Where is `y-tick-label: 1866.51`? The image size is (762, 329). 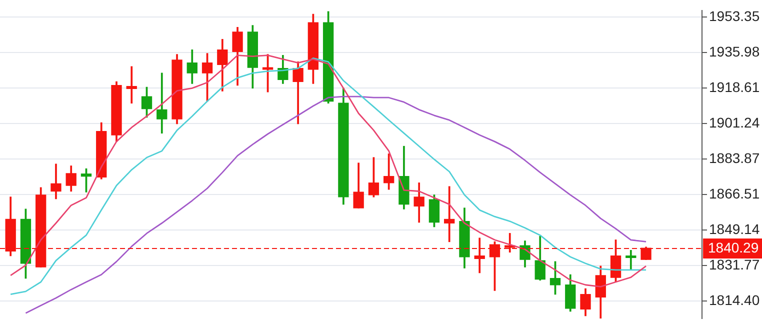
y-tick-label: 1866.51 is located at coordinates (734, 193).